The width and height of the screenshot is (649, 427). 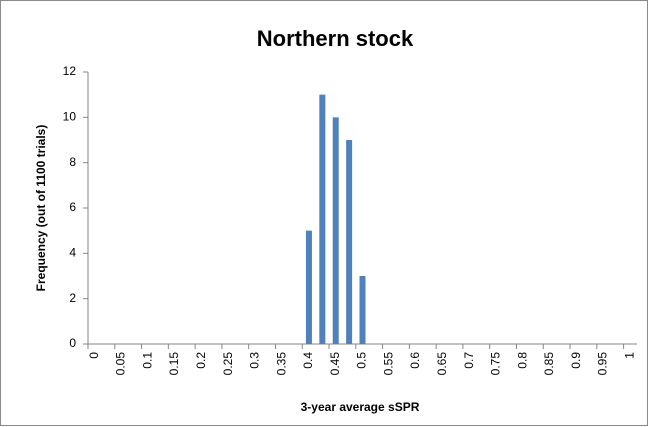 I want to click on y-tick-label: 0, so click(x=72, y=343).